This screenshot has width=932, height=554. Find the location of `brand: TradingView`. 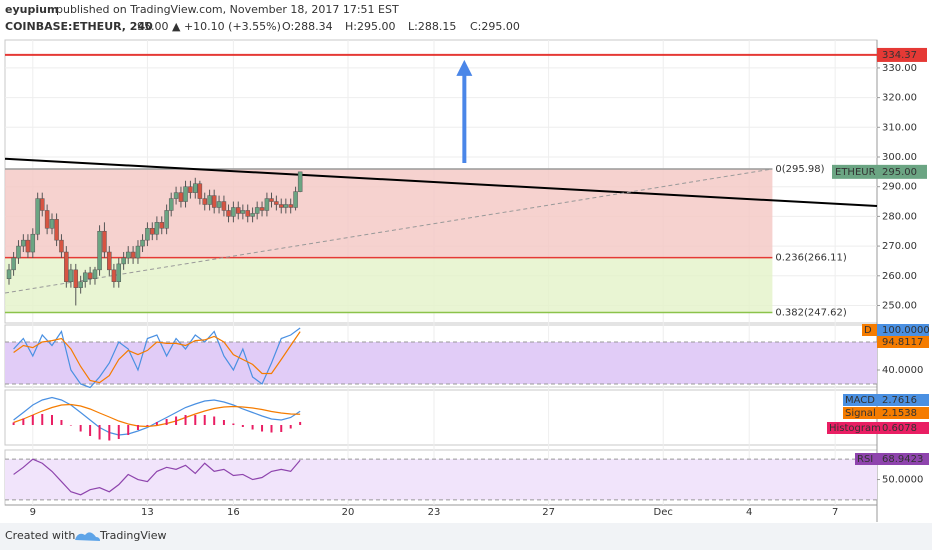

brand: TradingView is located at coordinates (132, 535).